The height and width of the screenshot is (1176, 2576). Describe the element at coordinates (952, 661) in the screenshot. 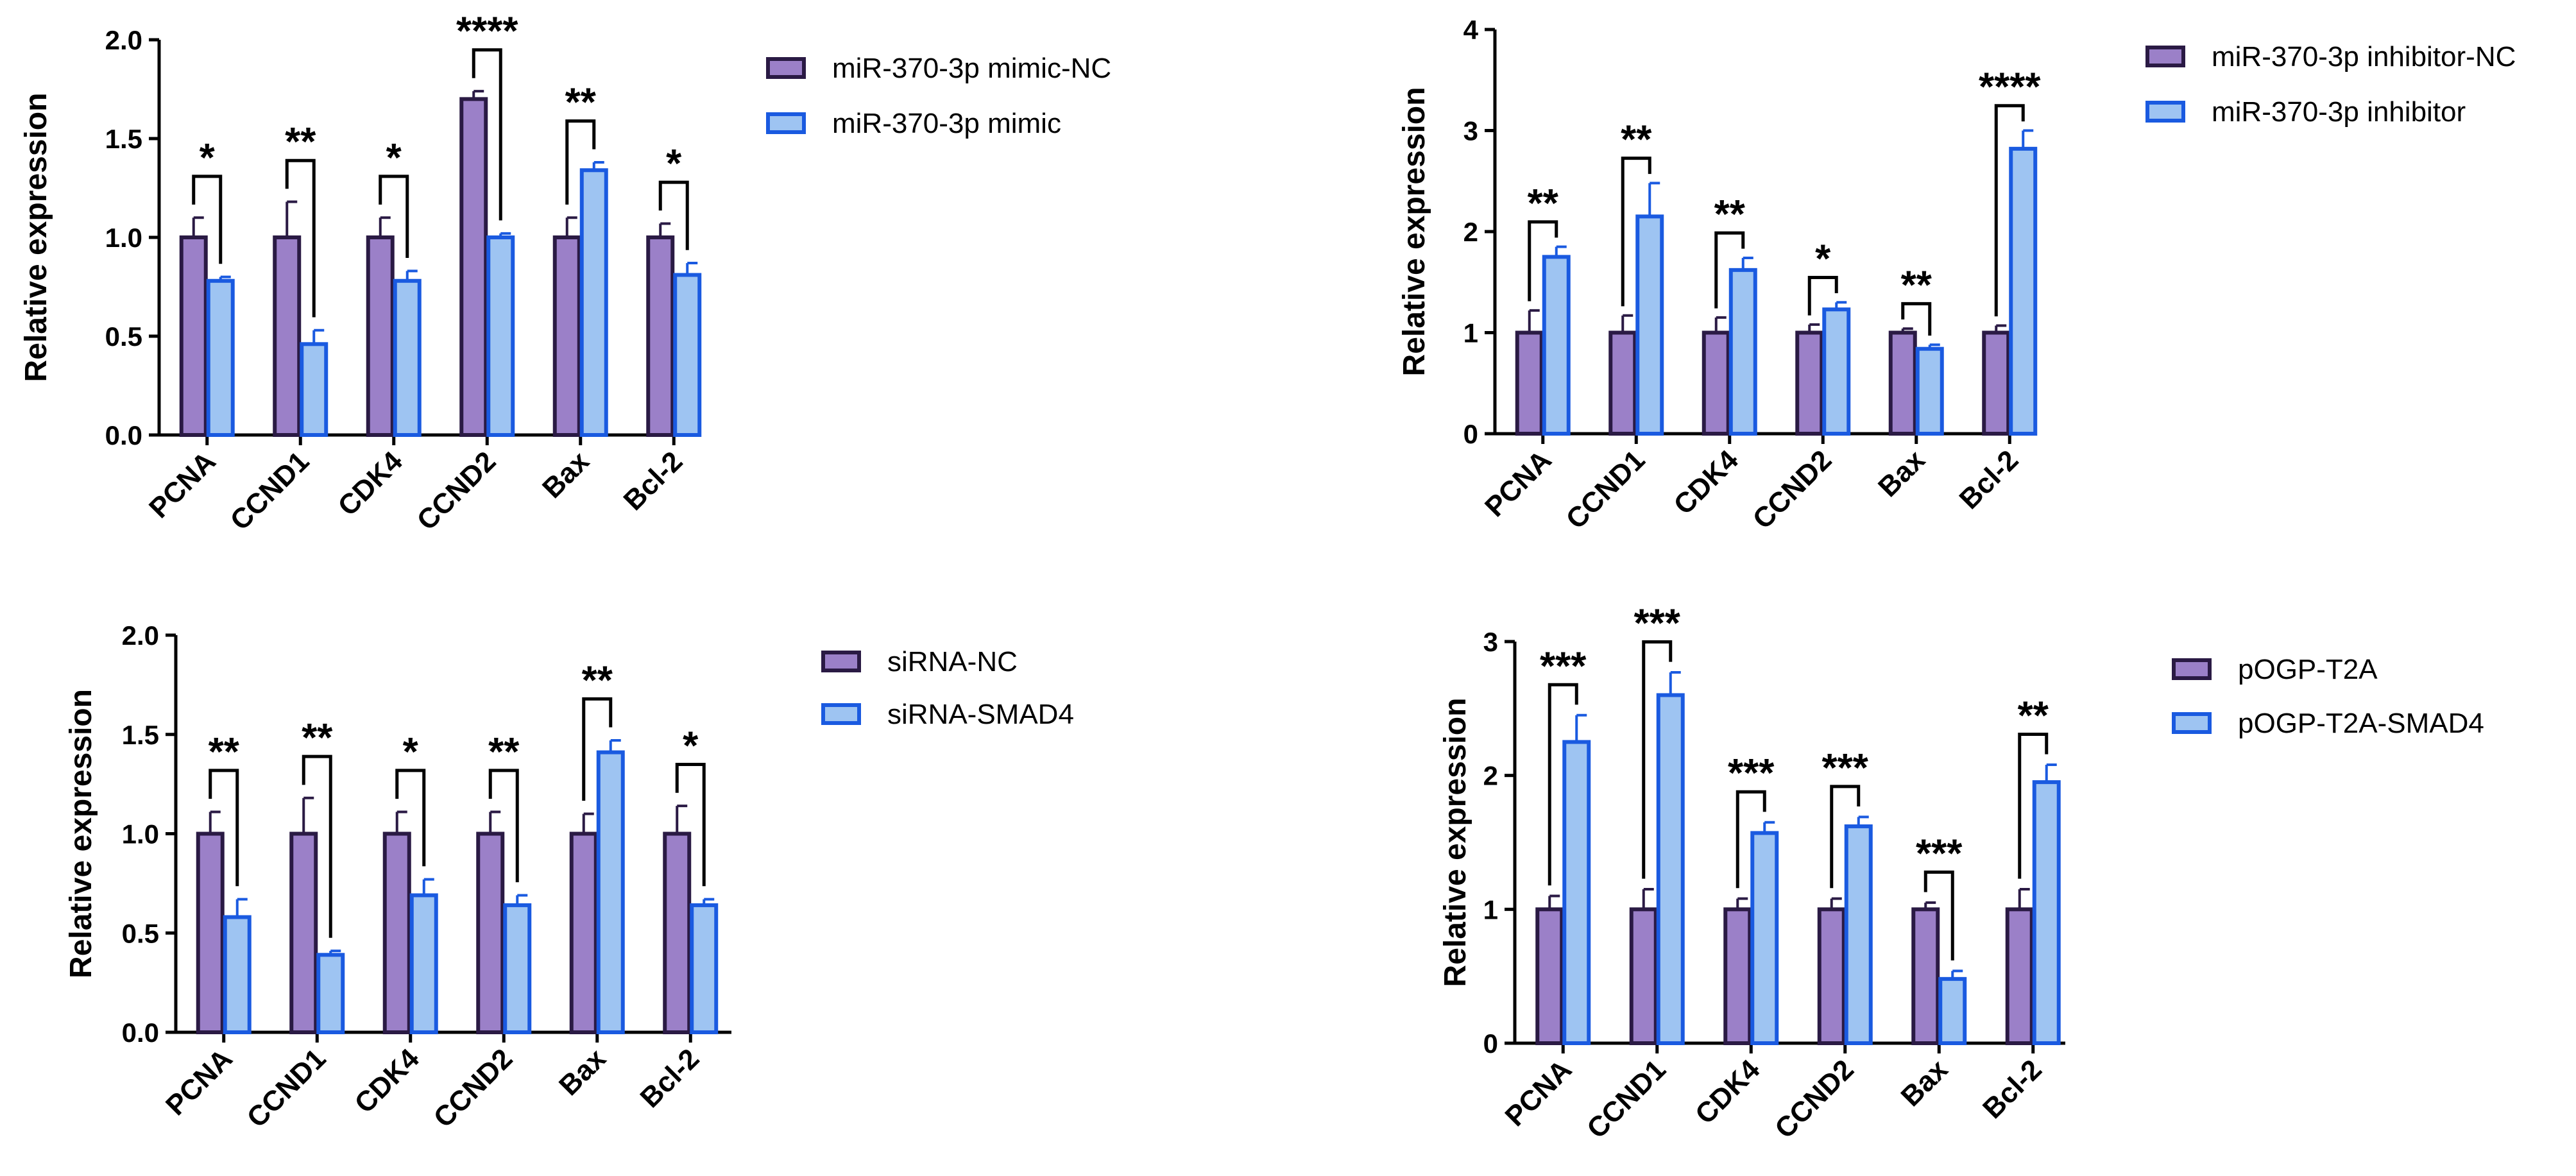

I see `legend-label: siRNA-NC` at that location.